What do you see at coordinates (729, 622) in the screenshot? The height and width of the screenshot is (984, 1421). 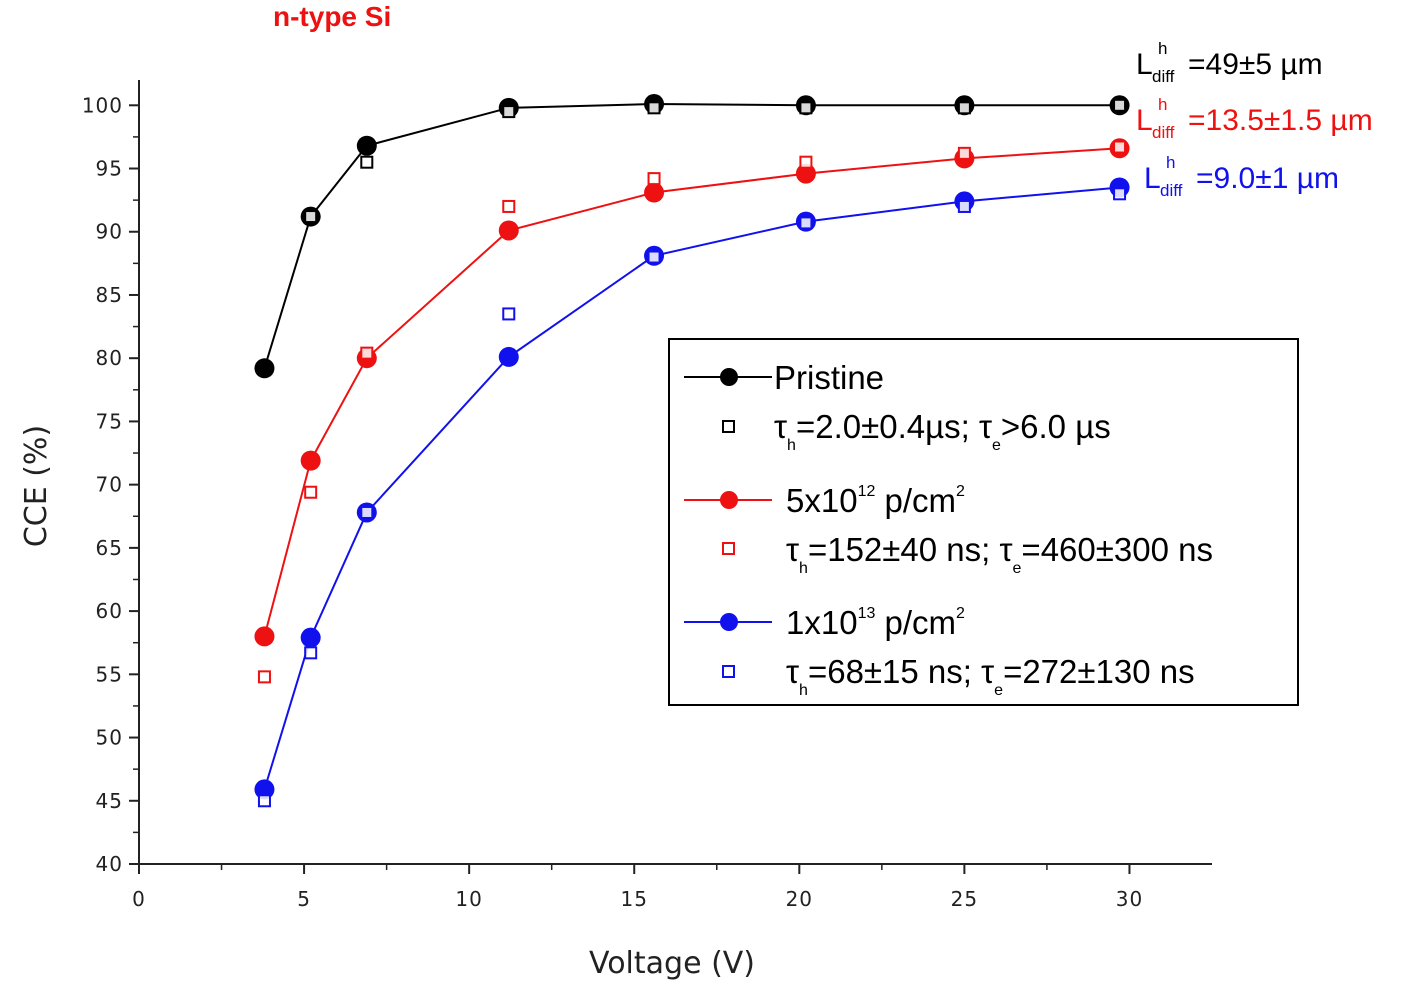 I see `legend-marker-1e13` at bounding box center [729, 622].